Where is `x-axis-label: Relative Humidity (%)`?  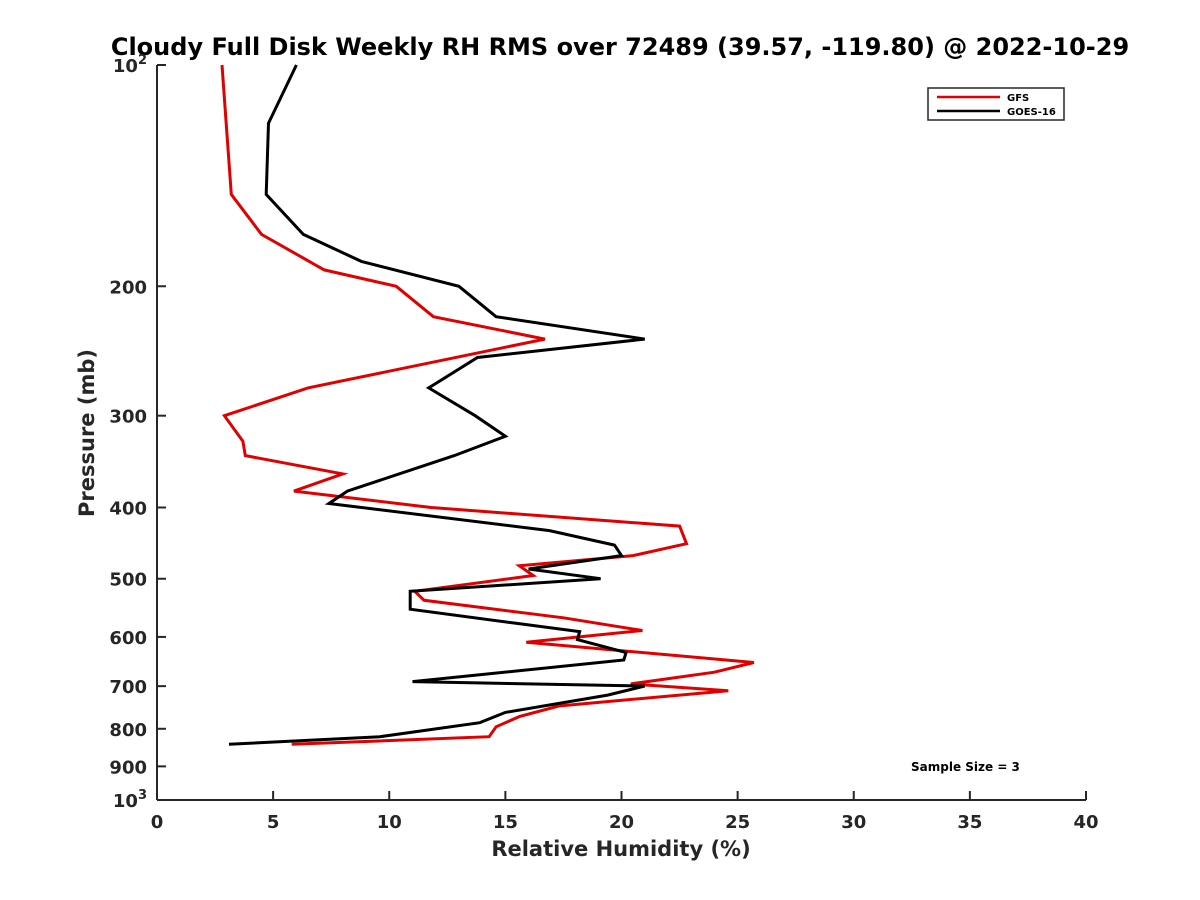 x-axis-label: Relative Humidity (%) is located at coordinates (620, 849).